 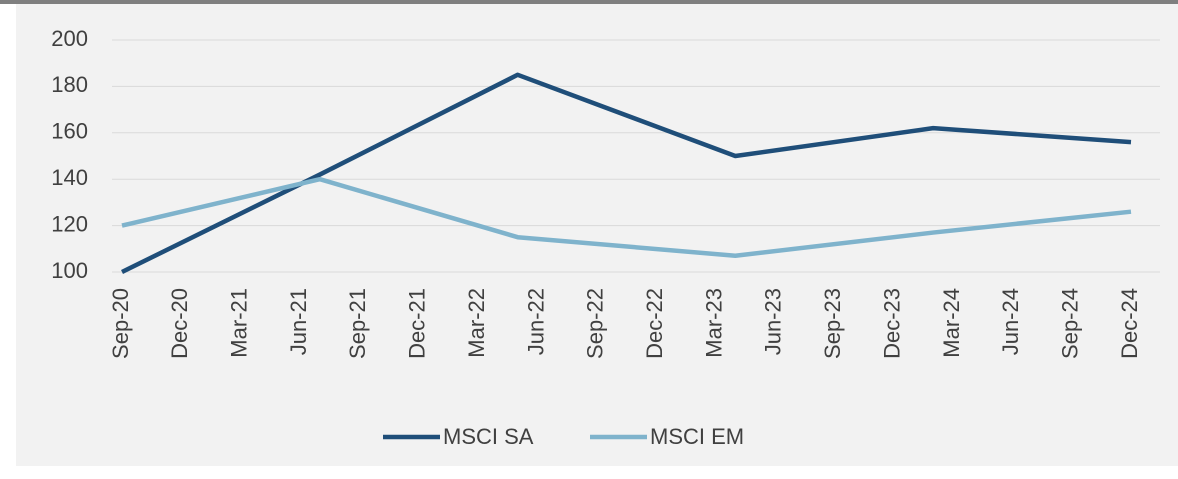 I want to click on x-tick-label: Jun-23, so click(x=773, y=321).